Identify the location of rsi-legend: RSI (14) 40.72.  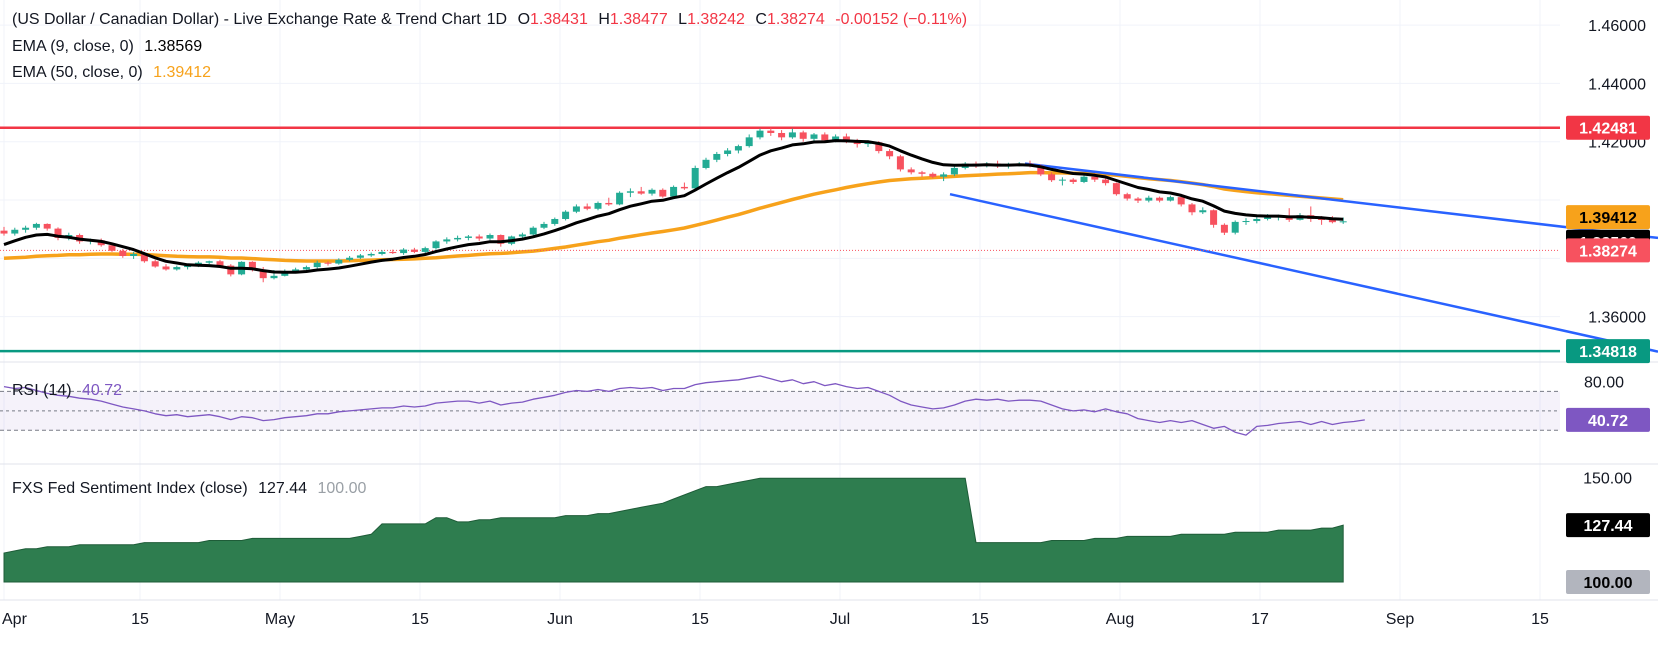
(70, 391).